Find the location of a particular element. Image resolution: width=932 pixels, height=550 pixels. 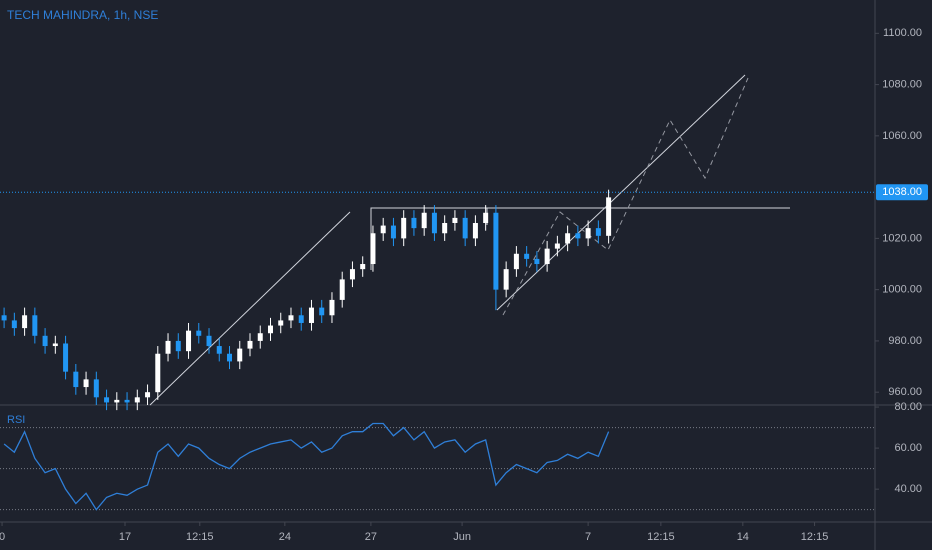

y-tick-label: 960.00 is located at coordinates (905, 392).